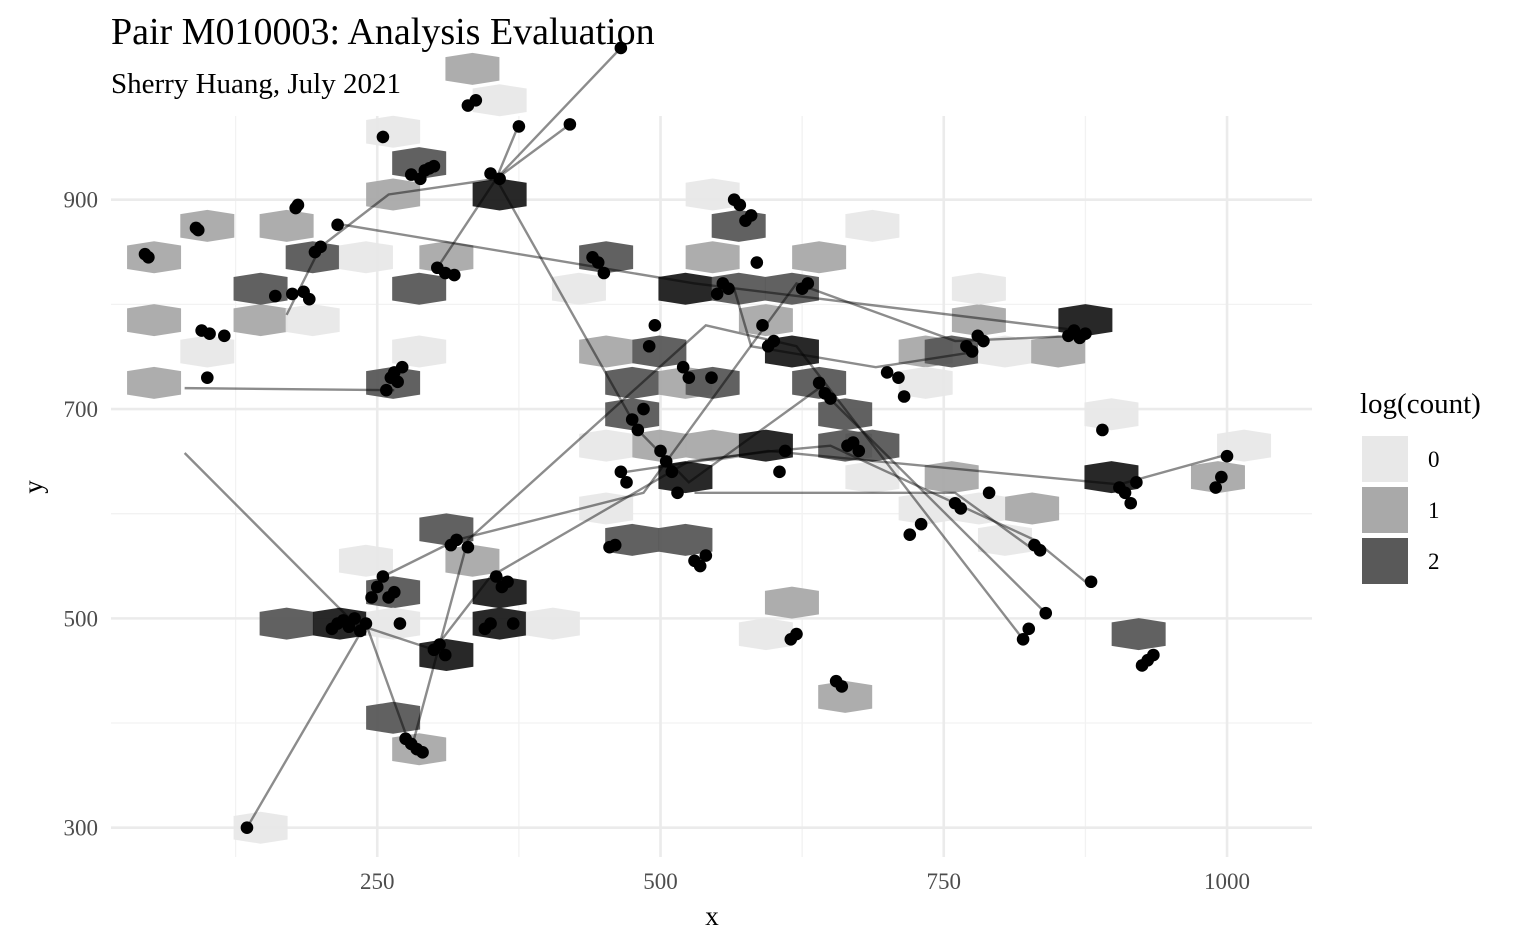 Image resolution: width=1538 pixels, height=950 pixels. Describe the element at coordinates (1385, 510) in the screenshot. I see `legend-swatch` at that location.